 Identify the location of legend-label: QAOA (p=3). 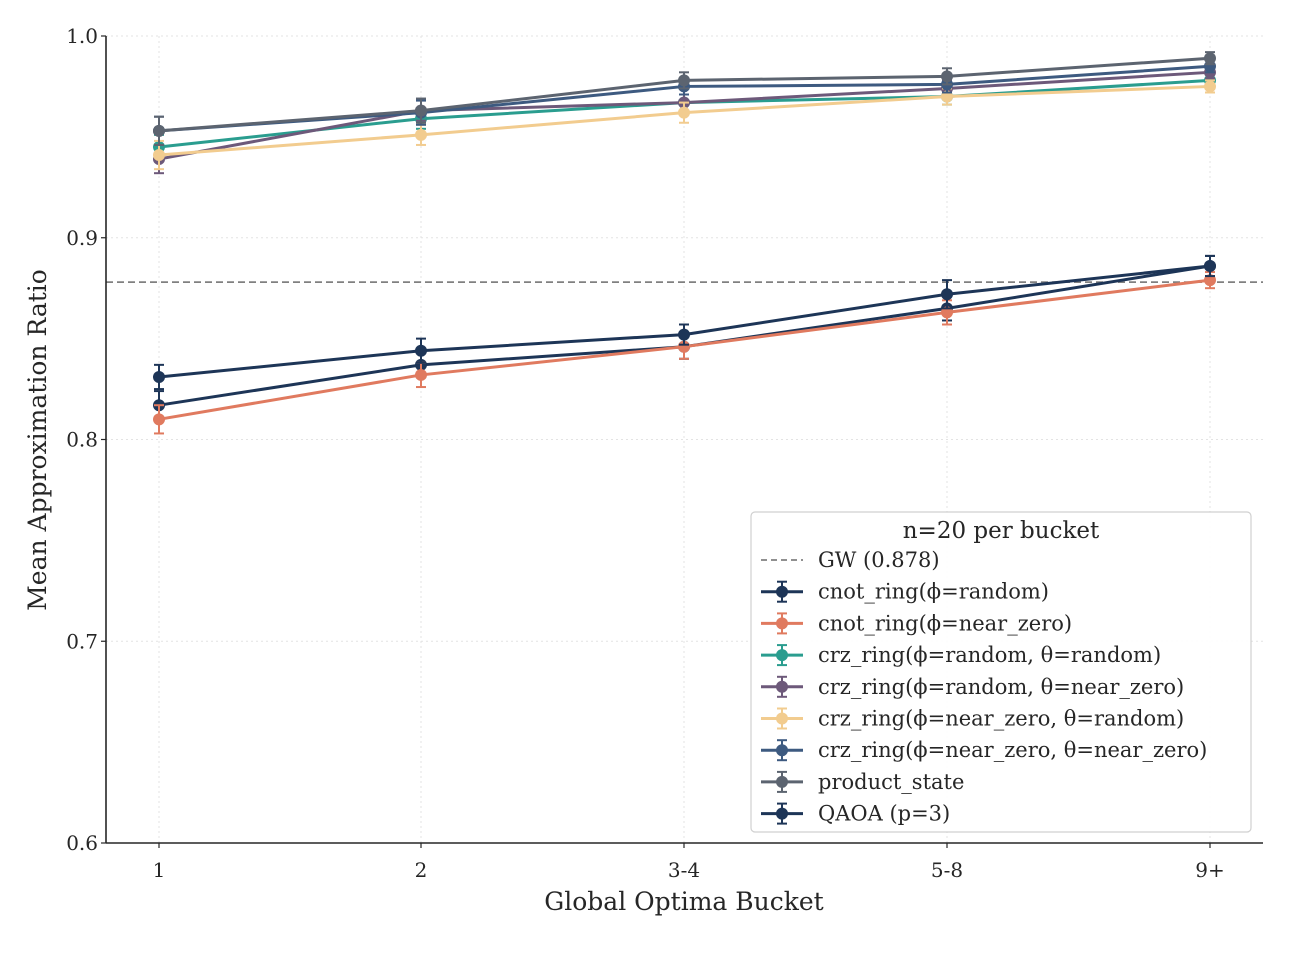
(884, 814).